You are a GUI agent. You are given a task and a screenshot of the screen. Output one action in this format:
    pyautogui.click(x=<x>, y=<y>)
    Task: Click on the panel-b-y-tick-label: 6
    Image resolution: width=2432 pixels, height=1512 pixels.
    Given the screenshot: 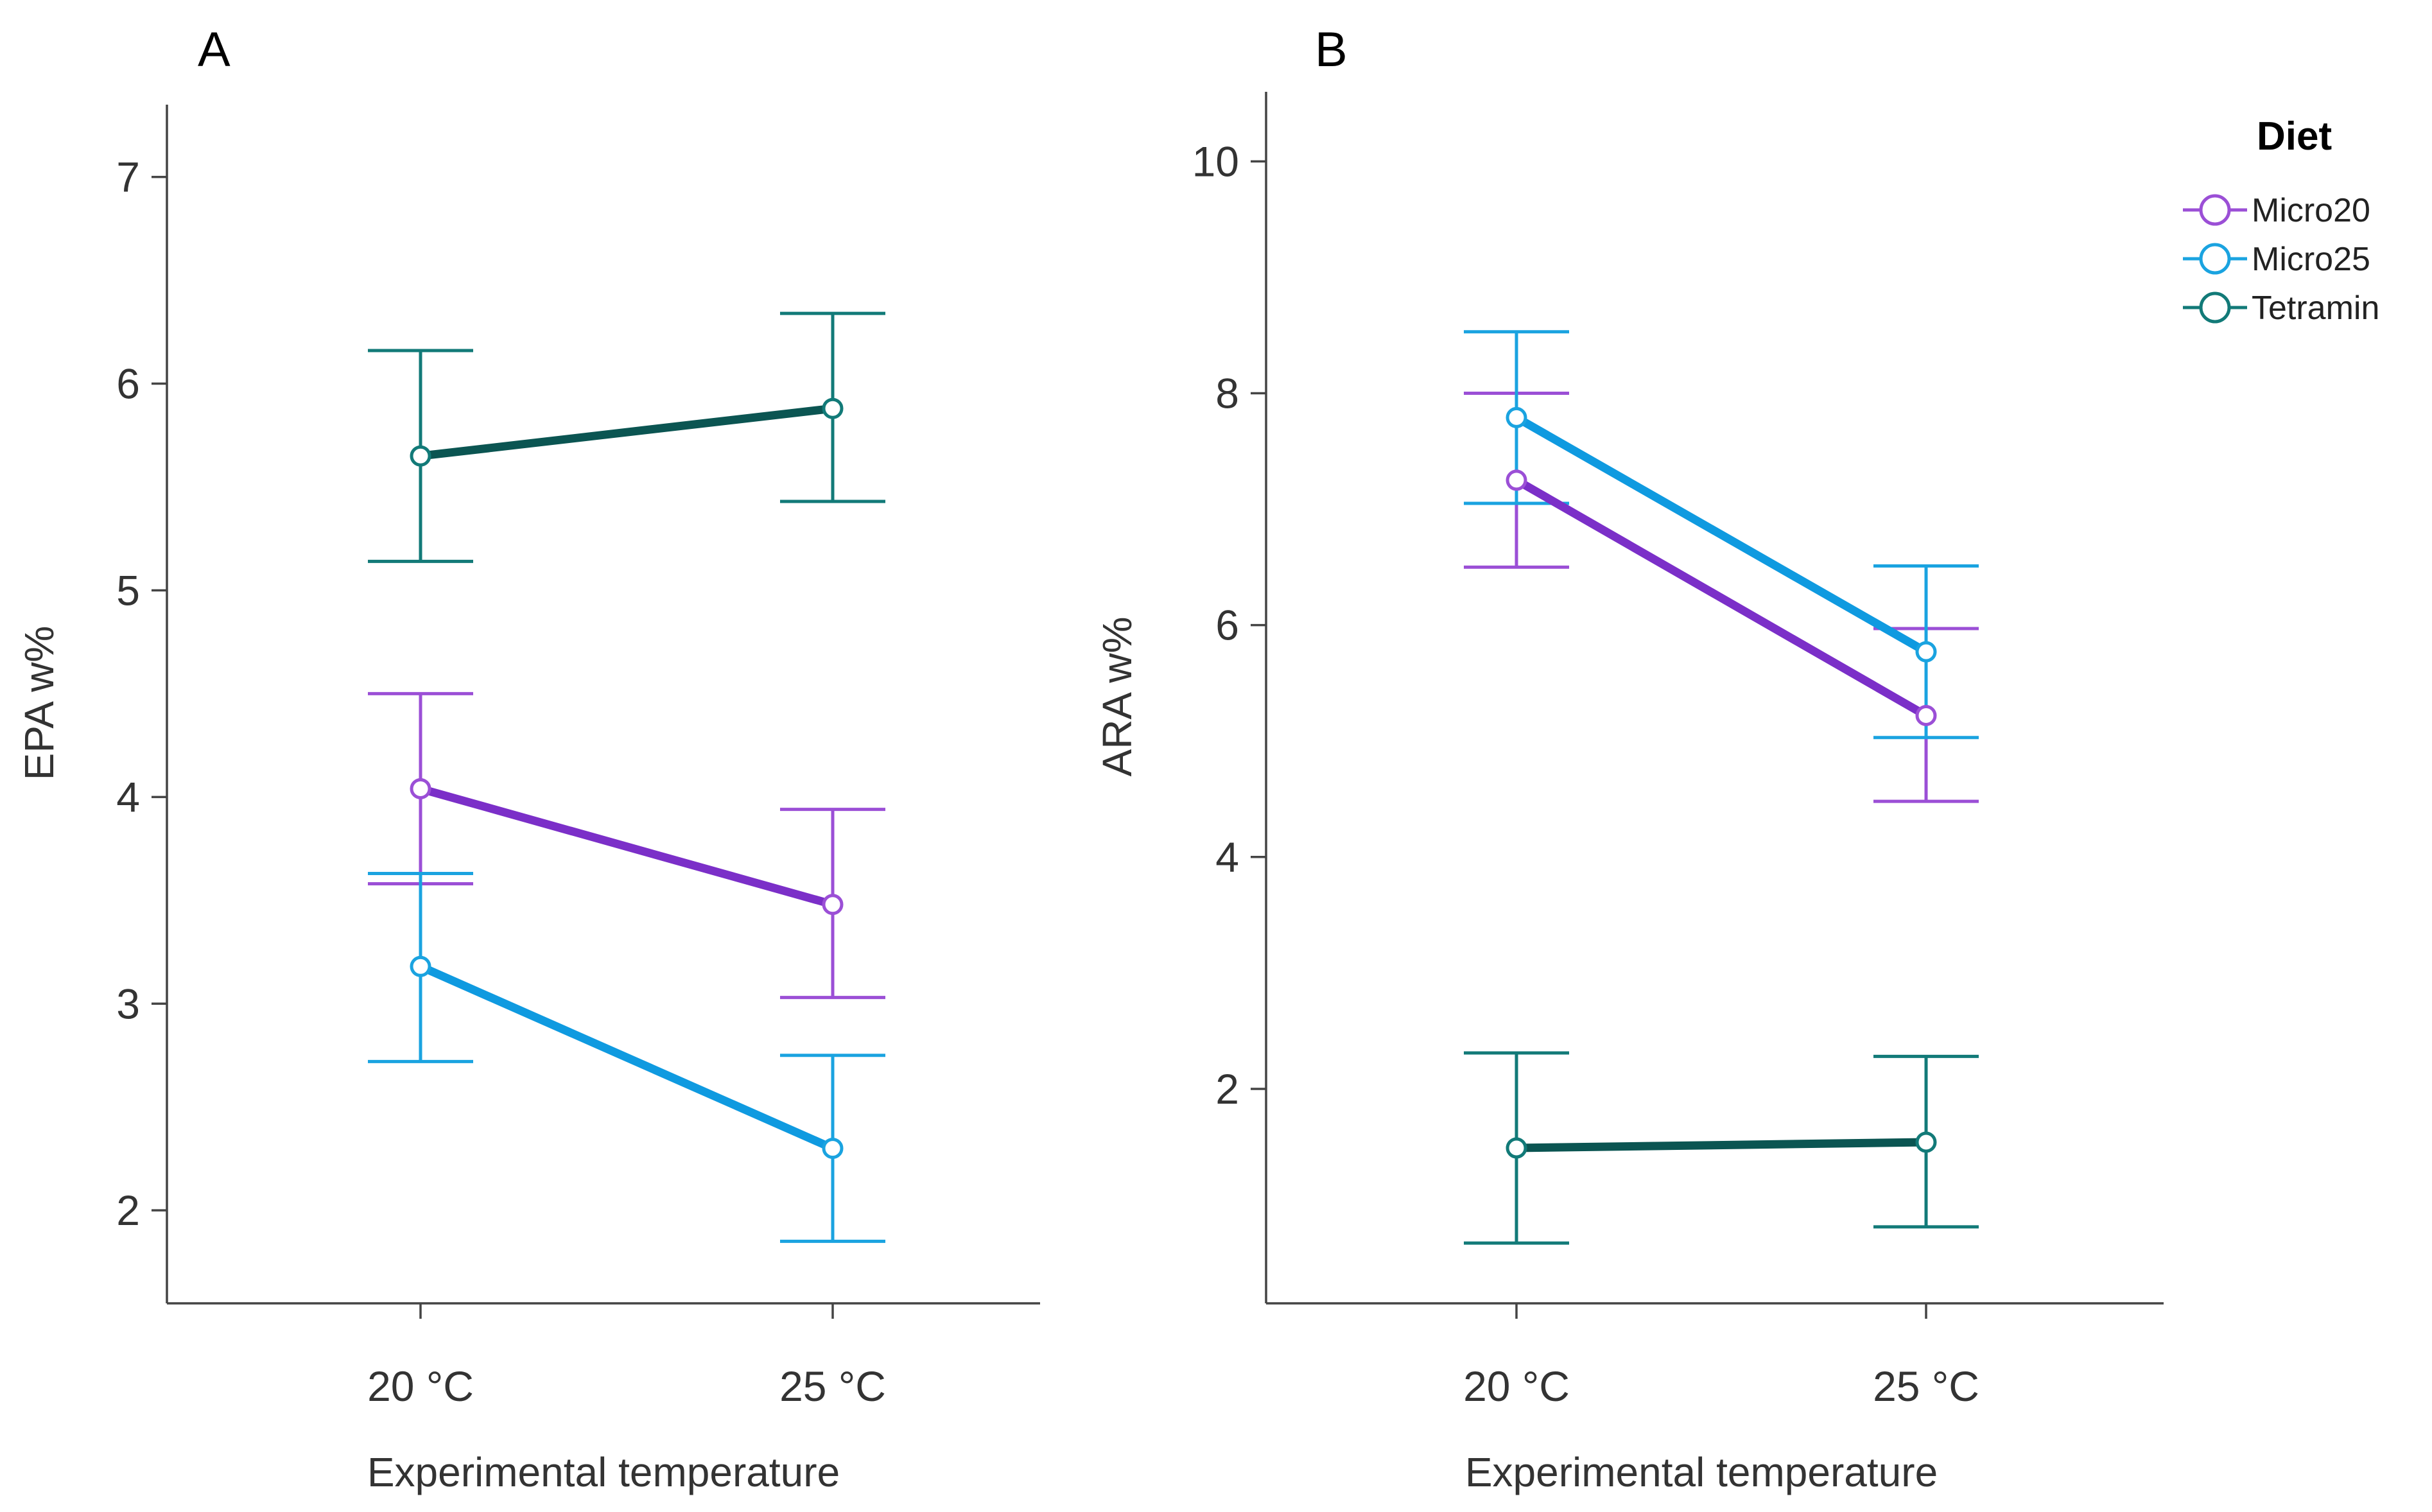 What is the action you would take?
    pyautogui.click(x=1227, y=625)
    